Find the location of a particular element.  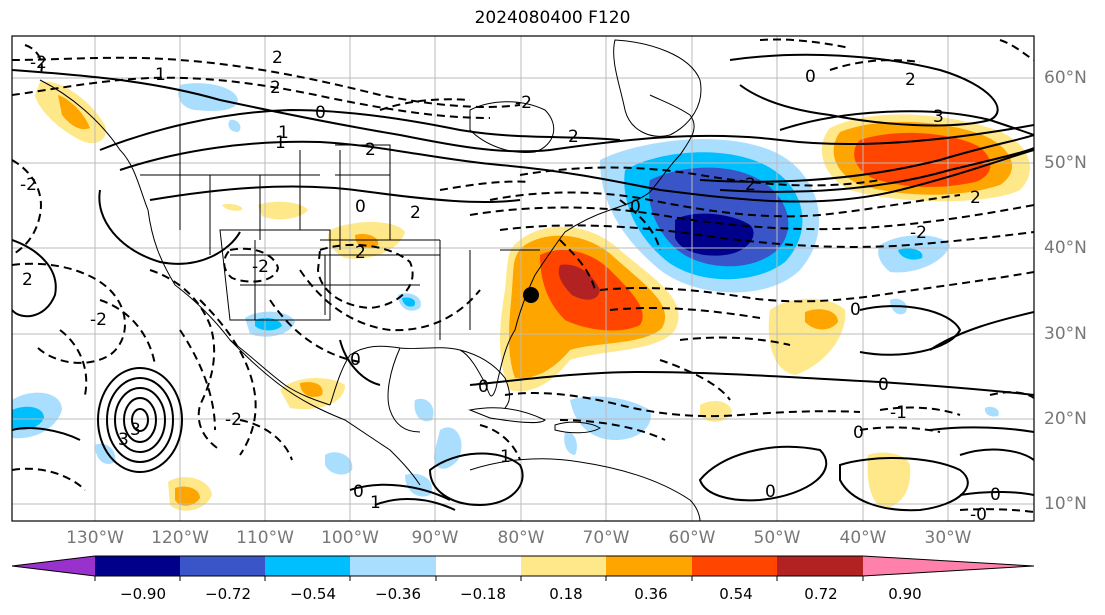

lat-label: 50°N is located at coordinates (1065, 163).